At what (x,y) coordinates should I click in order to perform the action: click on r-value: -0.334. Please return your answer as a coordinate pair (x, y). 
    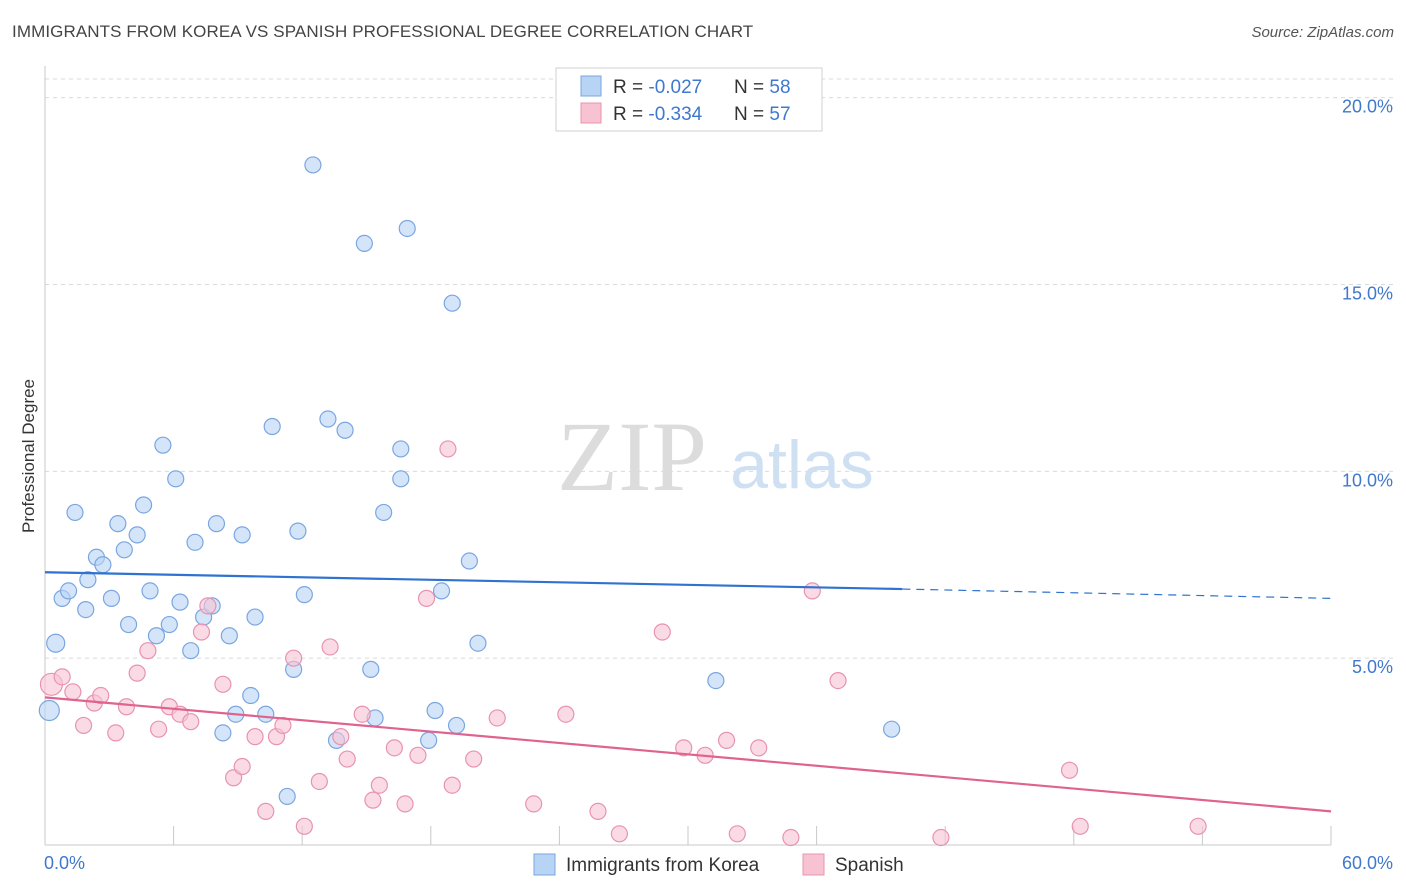
    Looking at the image, I should click on (675, 114).